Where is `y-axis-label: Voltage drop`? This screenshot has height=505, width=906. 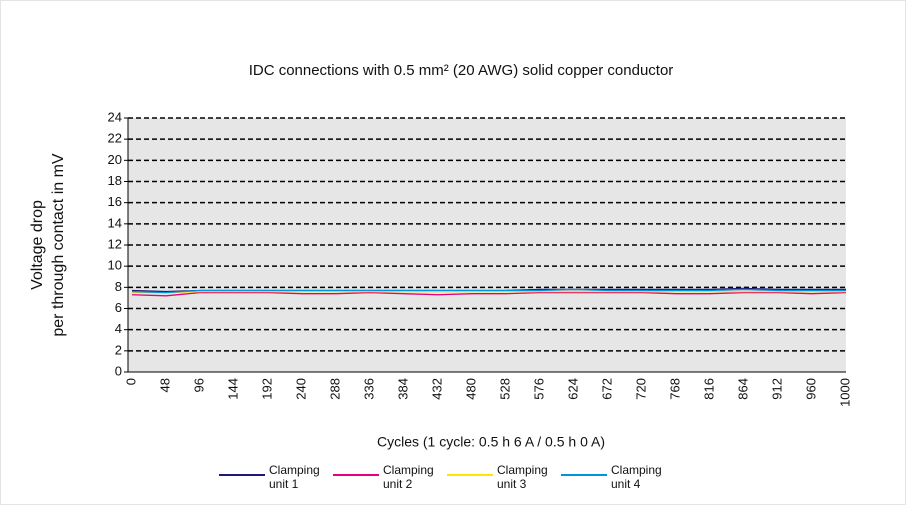 y-axis-label: Voltage drop is located at coordinates (37, 245).